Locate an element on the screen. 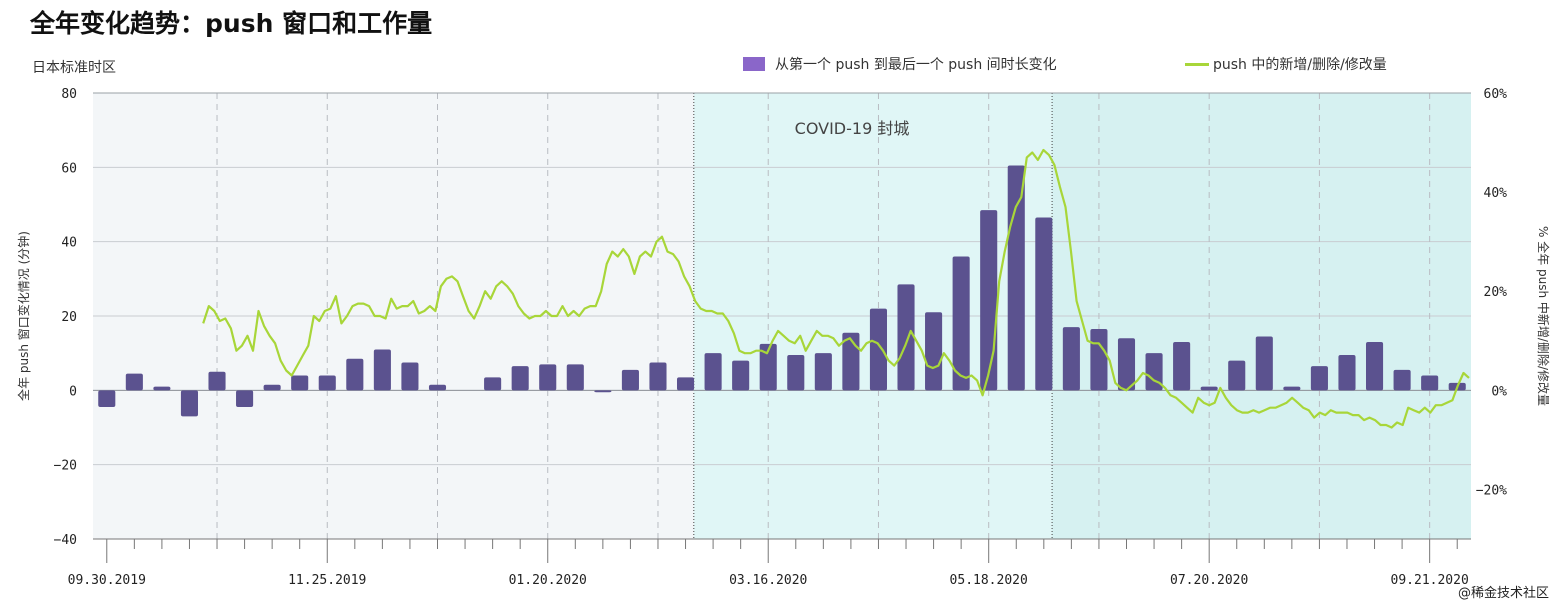 The height and width of the screenshot is (609, 1561). axes is located at coordinates (782, 550).